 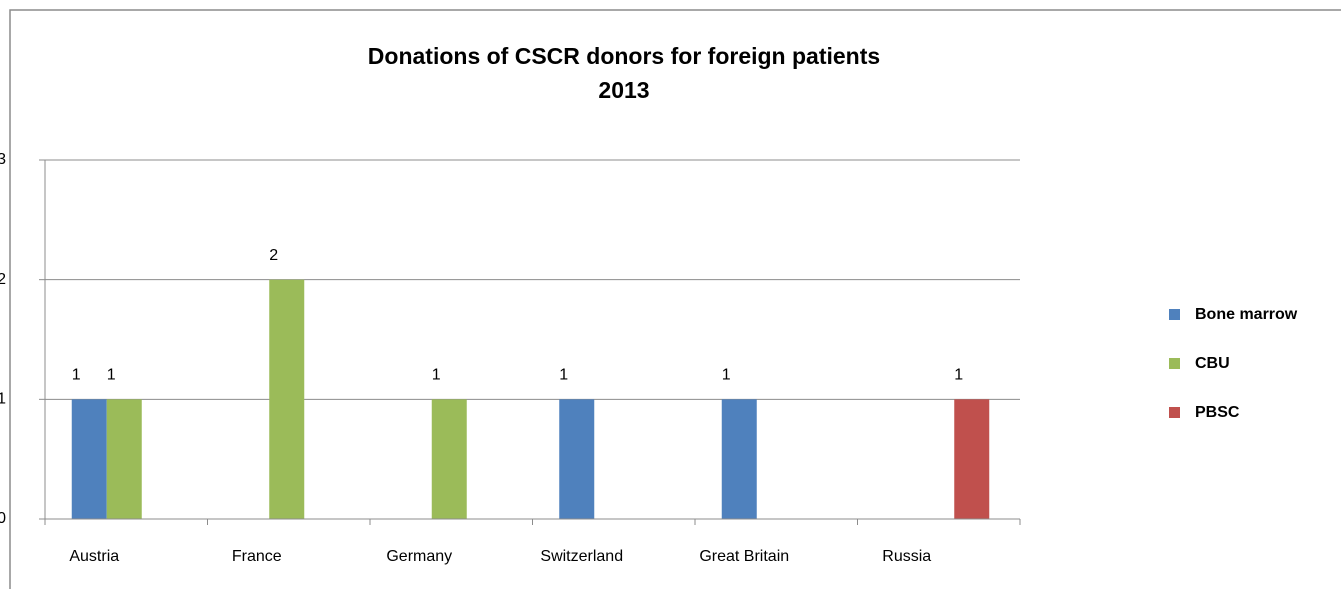 I want to click on data-label: 2, so click(x=273, y=255).